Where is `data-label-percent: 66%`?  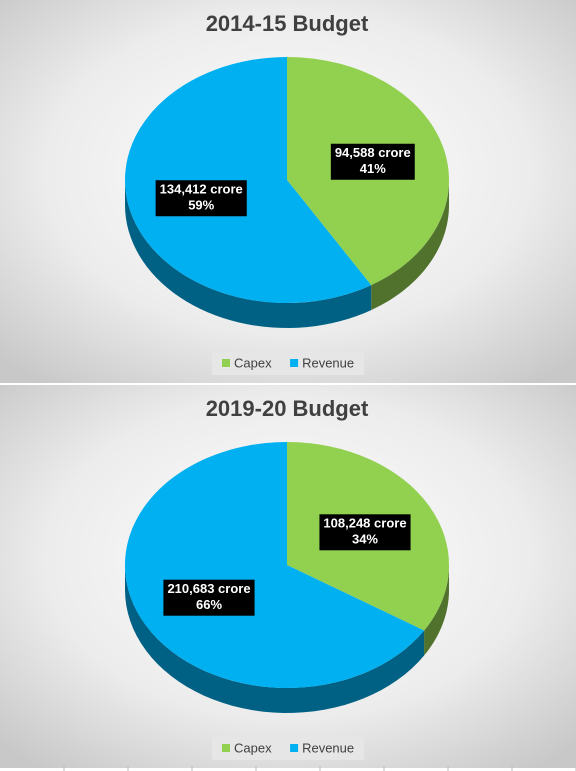 data-label-percent: 66% is located at coordinates (209, 604).